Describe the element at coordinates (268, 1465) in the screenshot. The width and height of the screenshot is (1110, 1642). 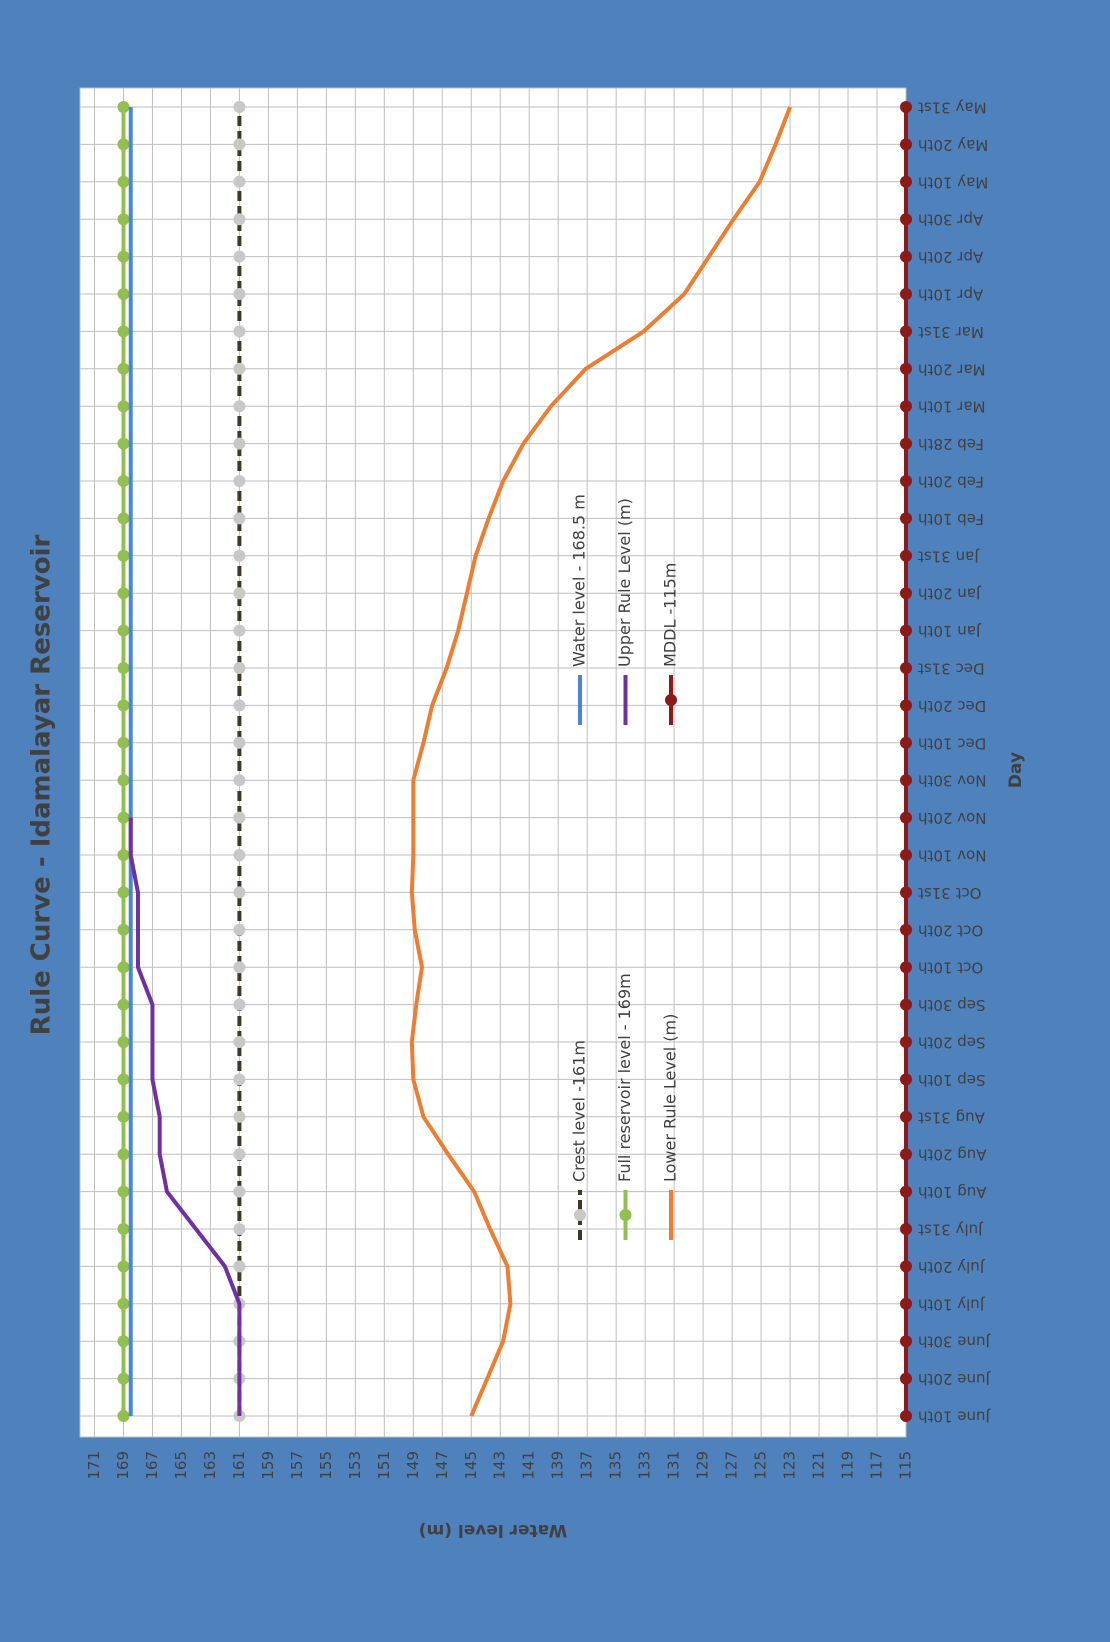
I see `y-tick-label: 159` at that location.